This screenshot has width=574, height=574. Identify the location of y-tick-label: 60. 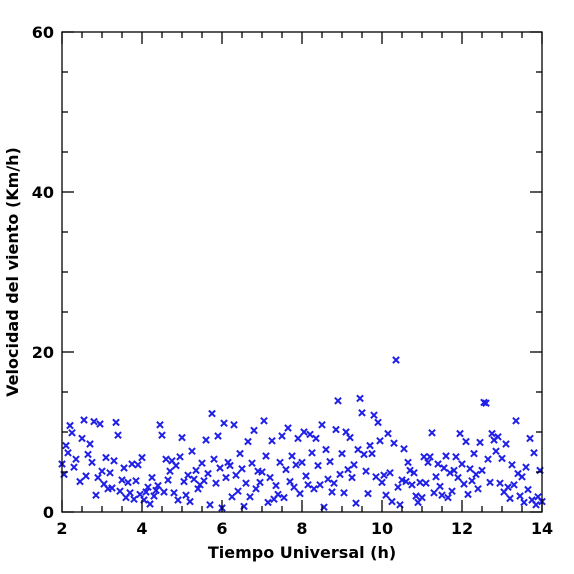
(43, 32).